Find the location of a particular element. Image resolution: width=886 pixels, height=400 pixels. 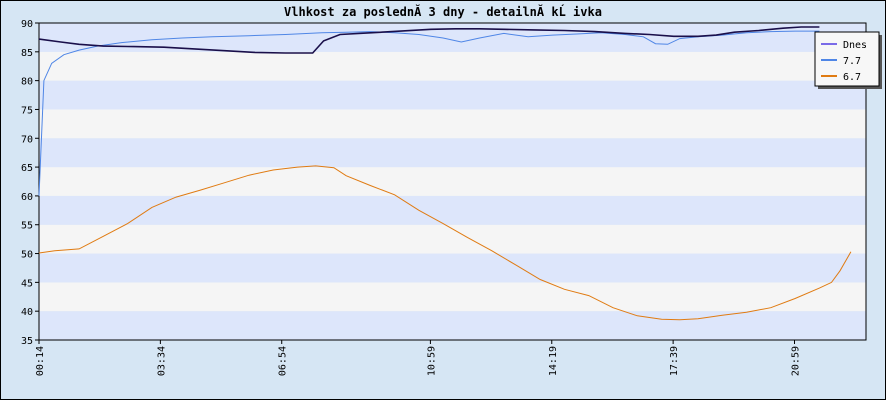

series-line-dnes is located at coordinates (429, 40).